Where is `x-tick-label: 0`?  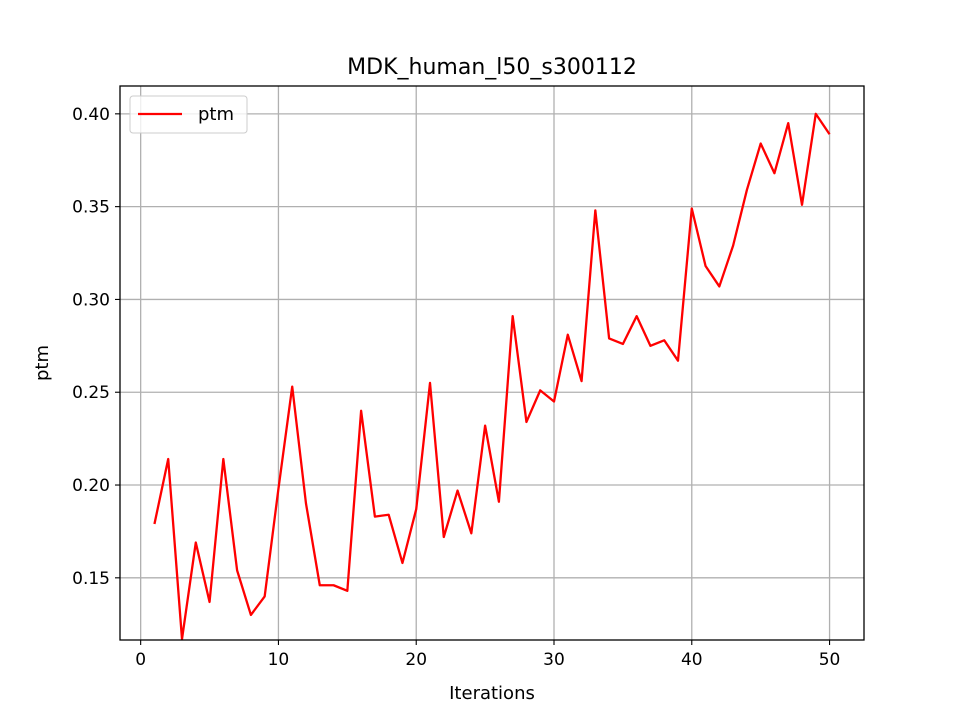
x-tick-label: 0 is located at coordinates (140, 660).